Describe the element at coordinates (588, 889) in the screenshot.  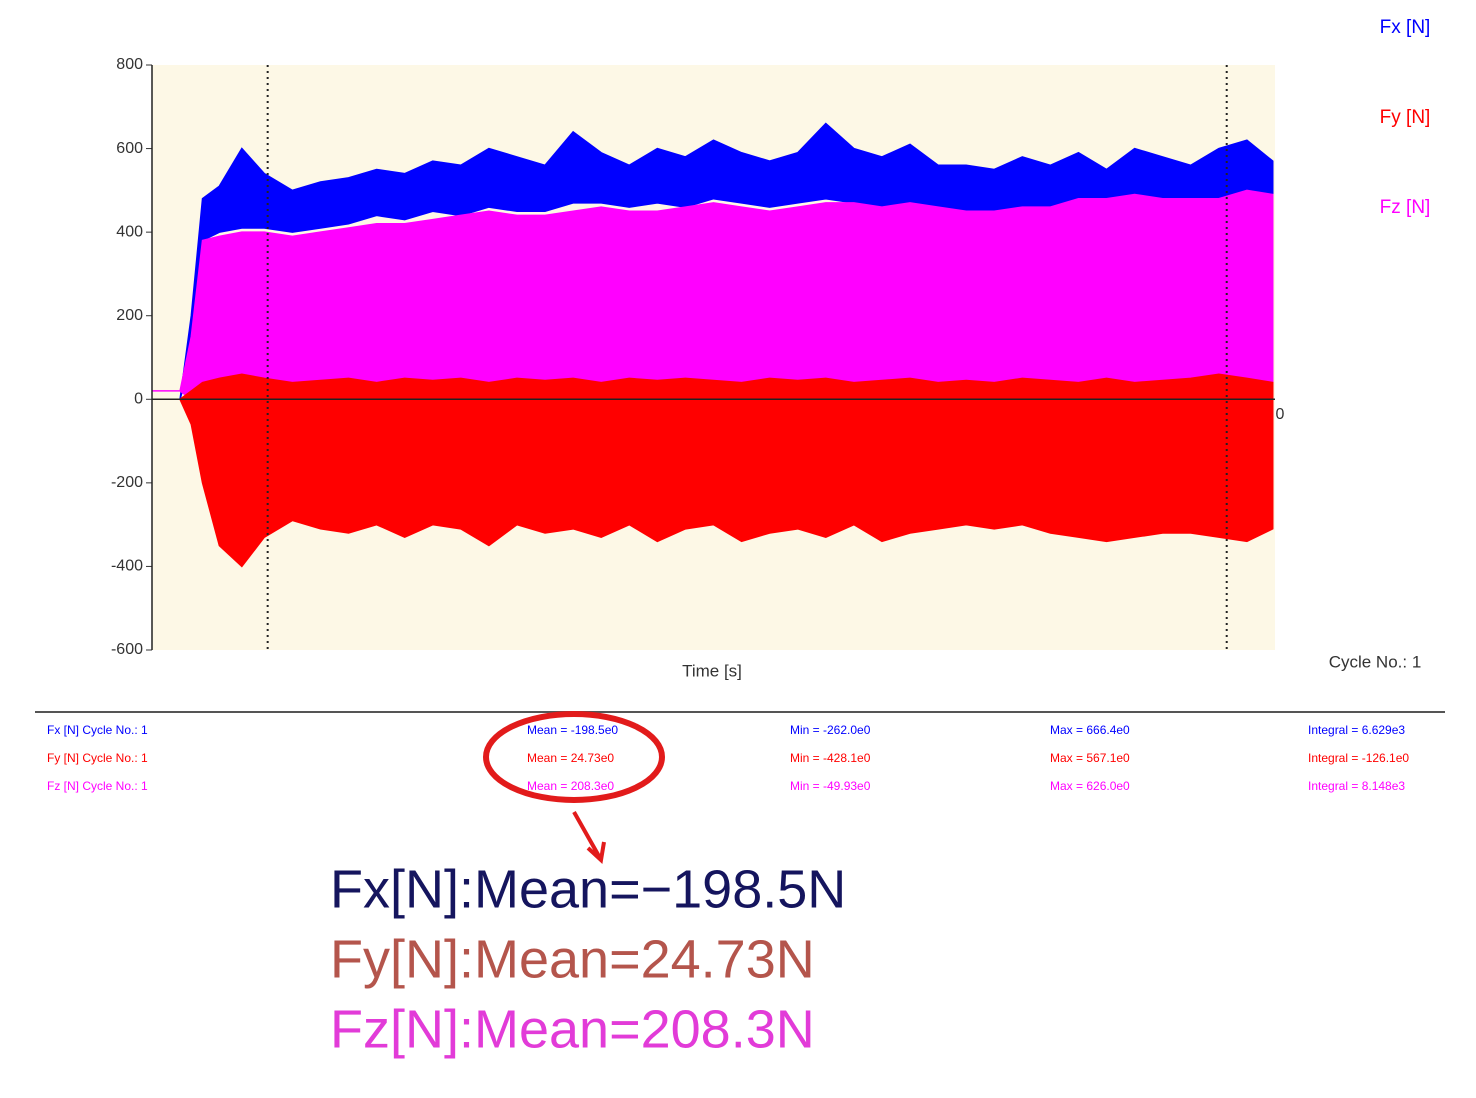
I see `annotation-line: Fx[N]:Mean=−198.5N` at that location.